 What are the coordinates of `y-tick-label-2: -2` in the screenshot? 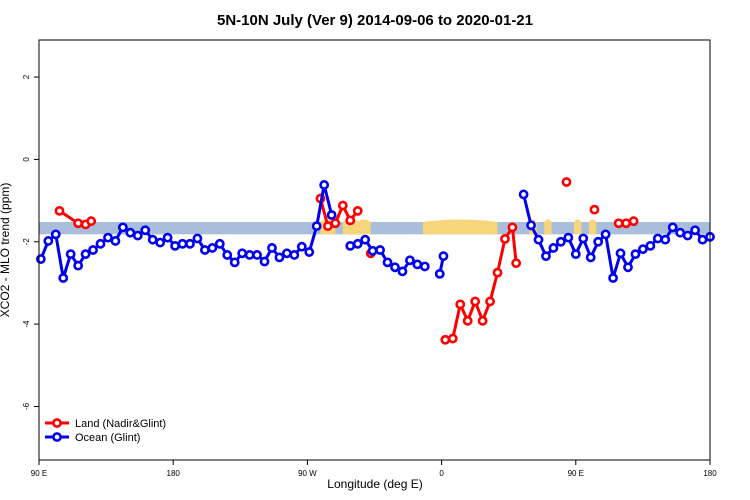 It's located at (26, 242).